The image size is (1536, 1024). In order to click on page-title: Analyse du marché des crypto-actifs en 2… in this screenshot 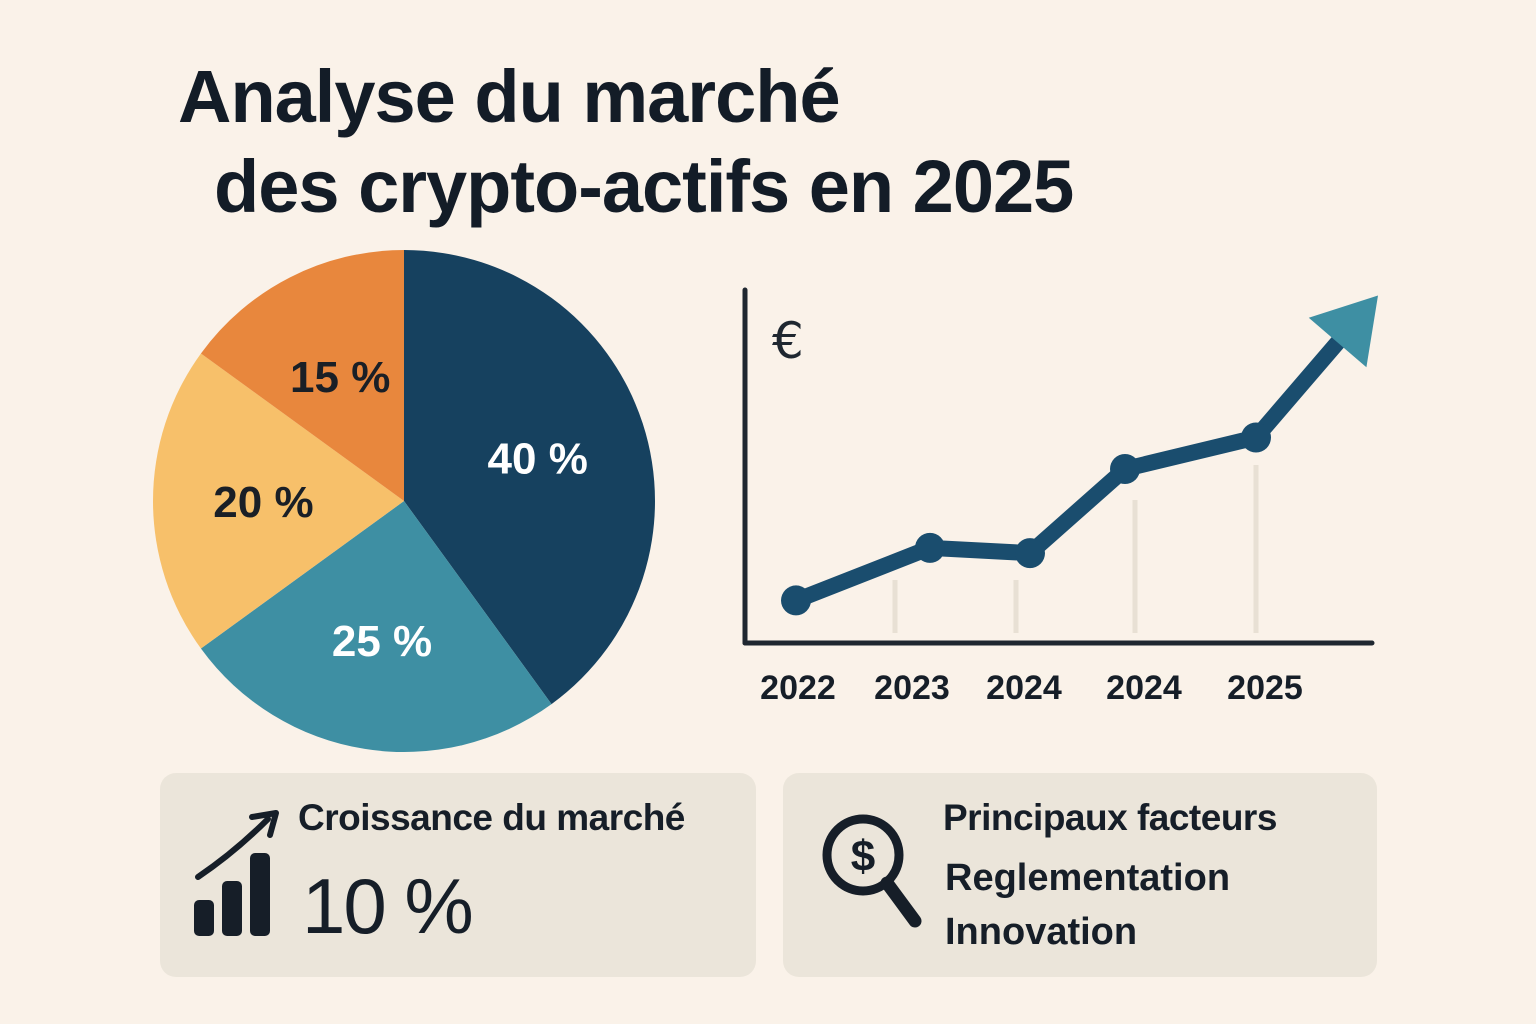, I will do `click(626, 142)`.